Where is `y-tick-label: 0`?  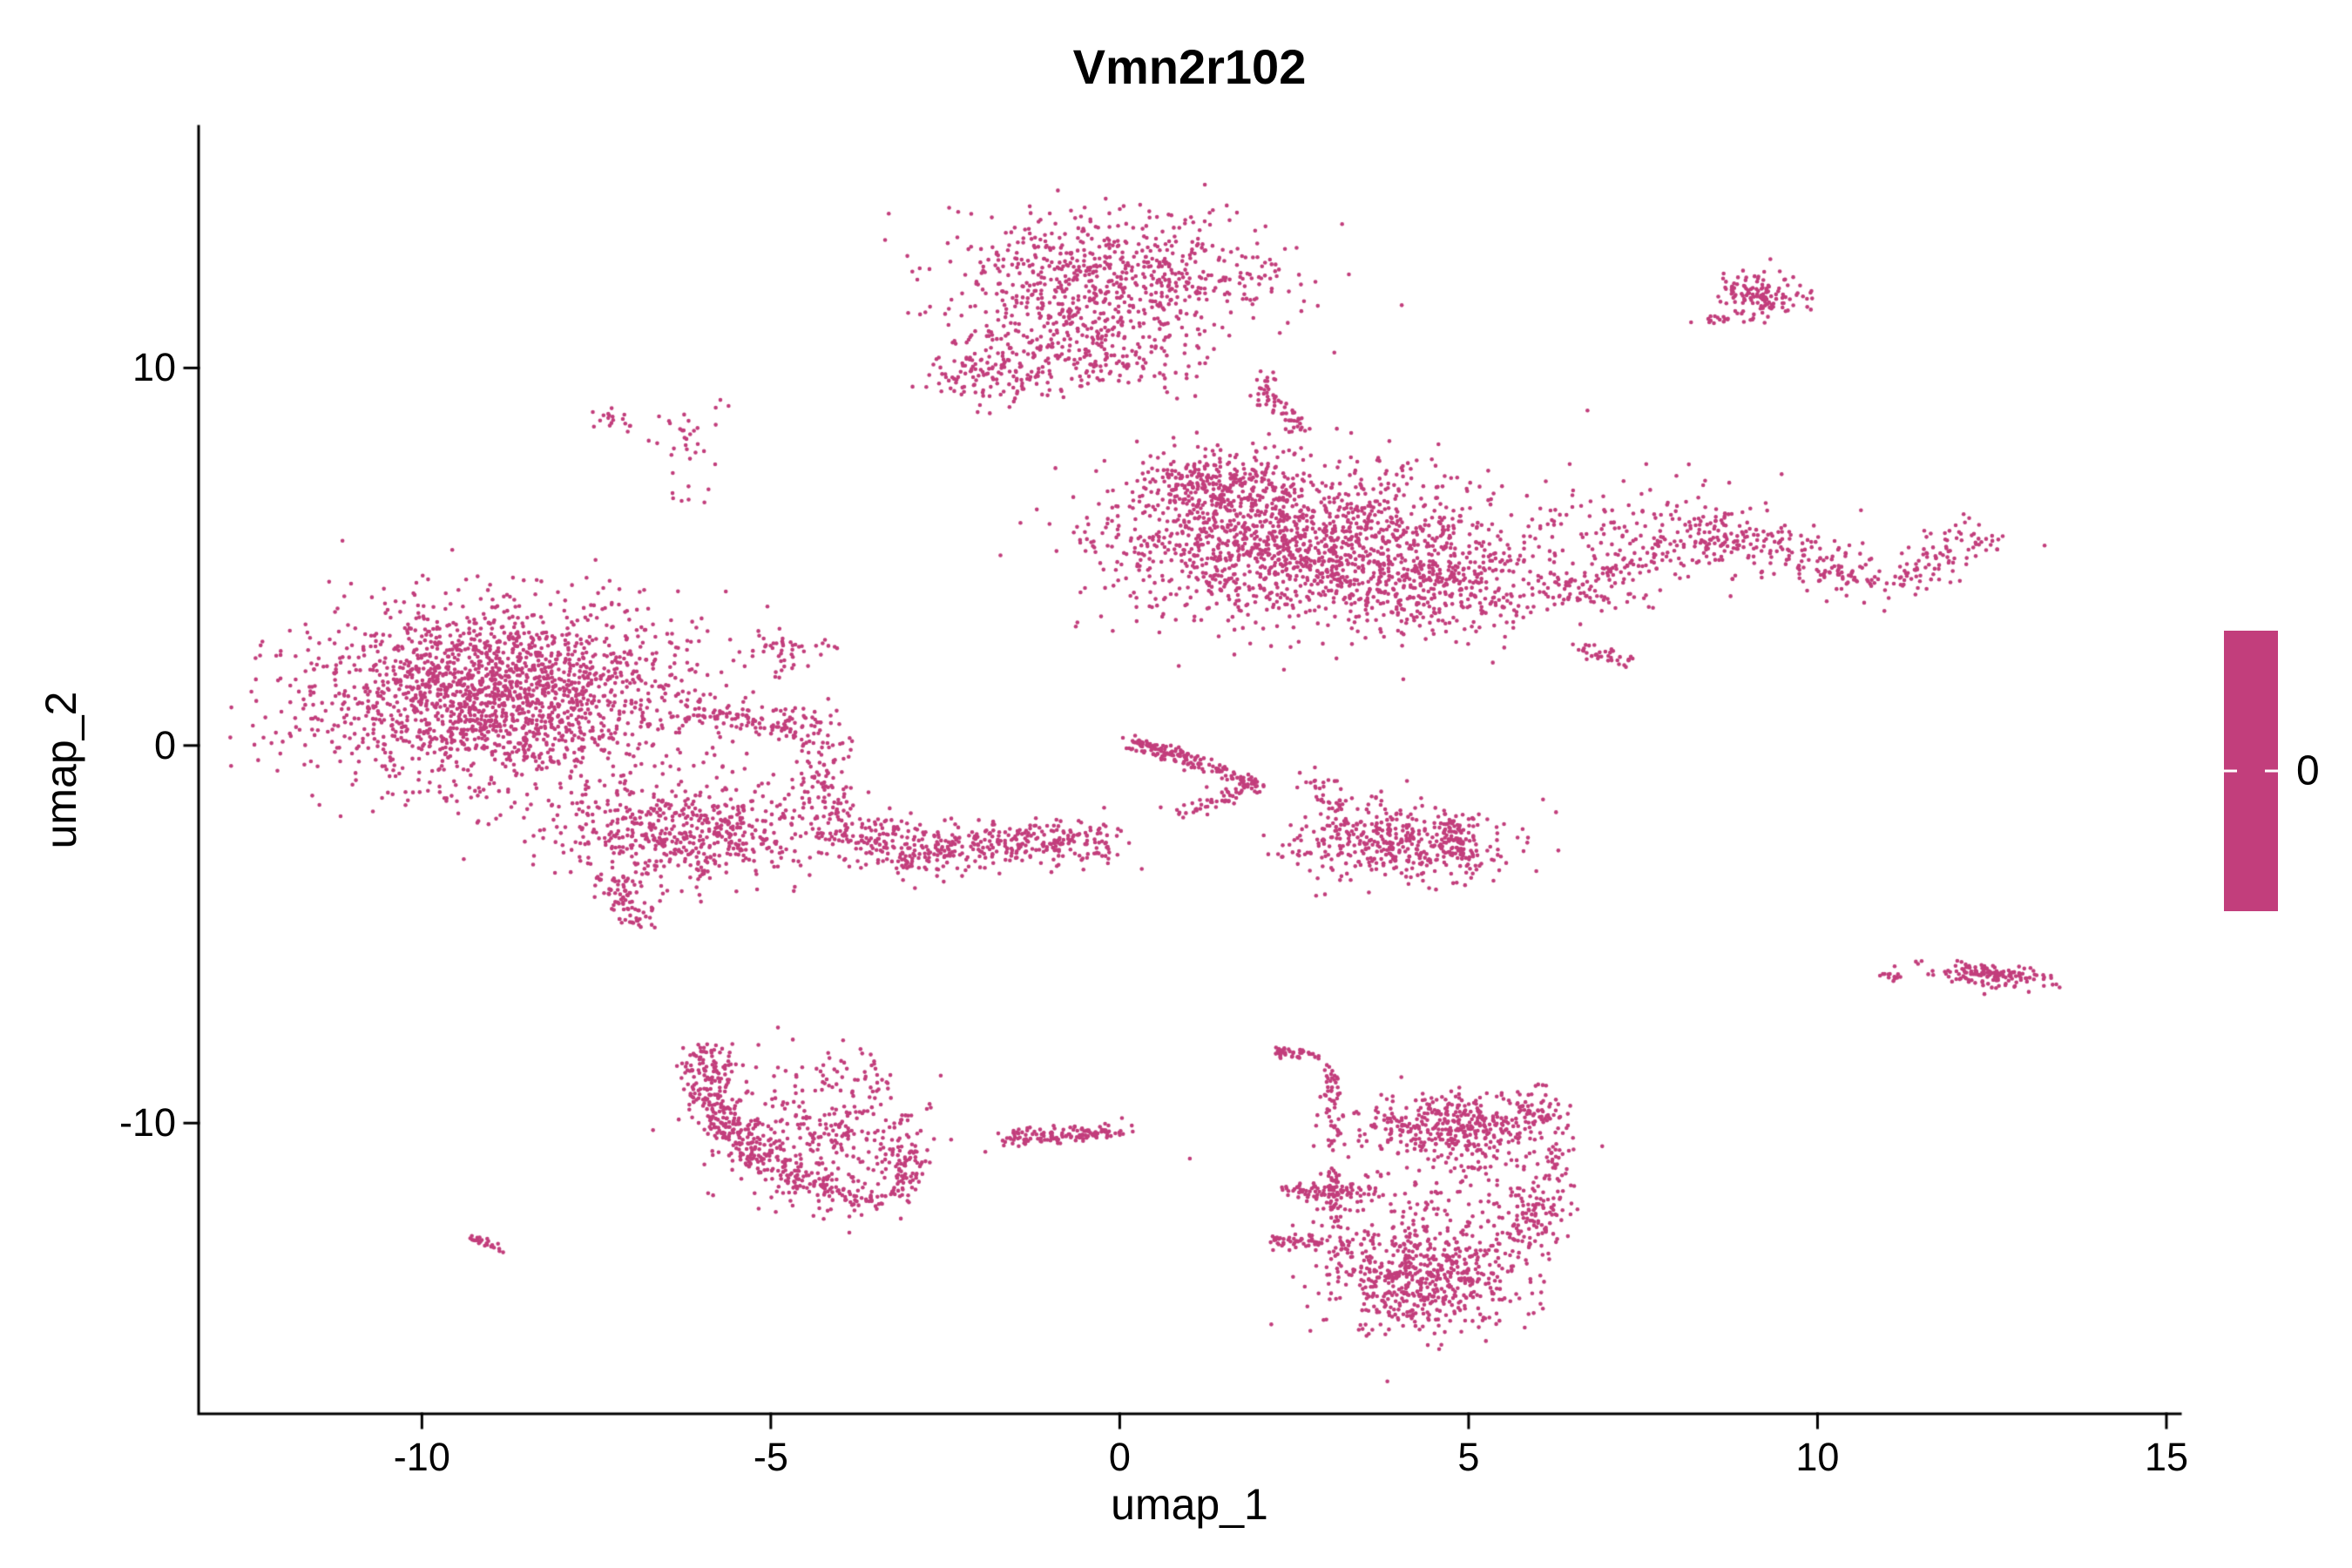
y-tick-label: 0 is located at coordinates (164, 744).